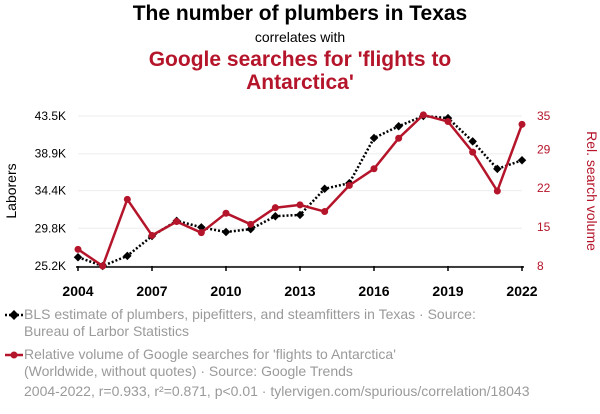 This screenshot has width=600, height=414. What do you see at coordinates (50, 266) in the screenshot?
I see `y-left-tick-label: 25.2K` at bounding box center [50, 266].